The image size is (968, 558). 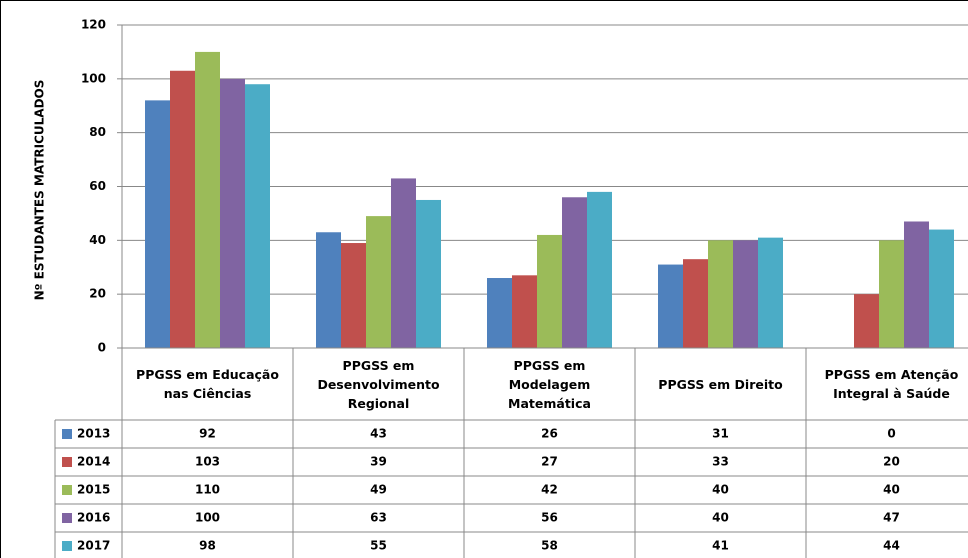 I want to click on y-tick-label: 0, so click(x=102, y=348).